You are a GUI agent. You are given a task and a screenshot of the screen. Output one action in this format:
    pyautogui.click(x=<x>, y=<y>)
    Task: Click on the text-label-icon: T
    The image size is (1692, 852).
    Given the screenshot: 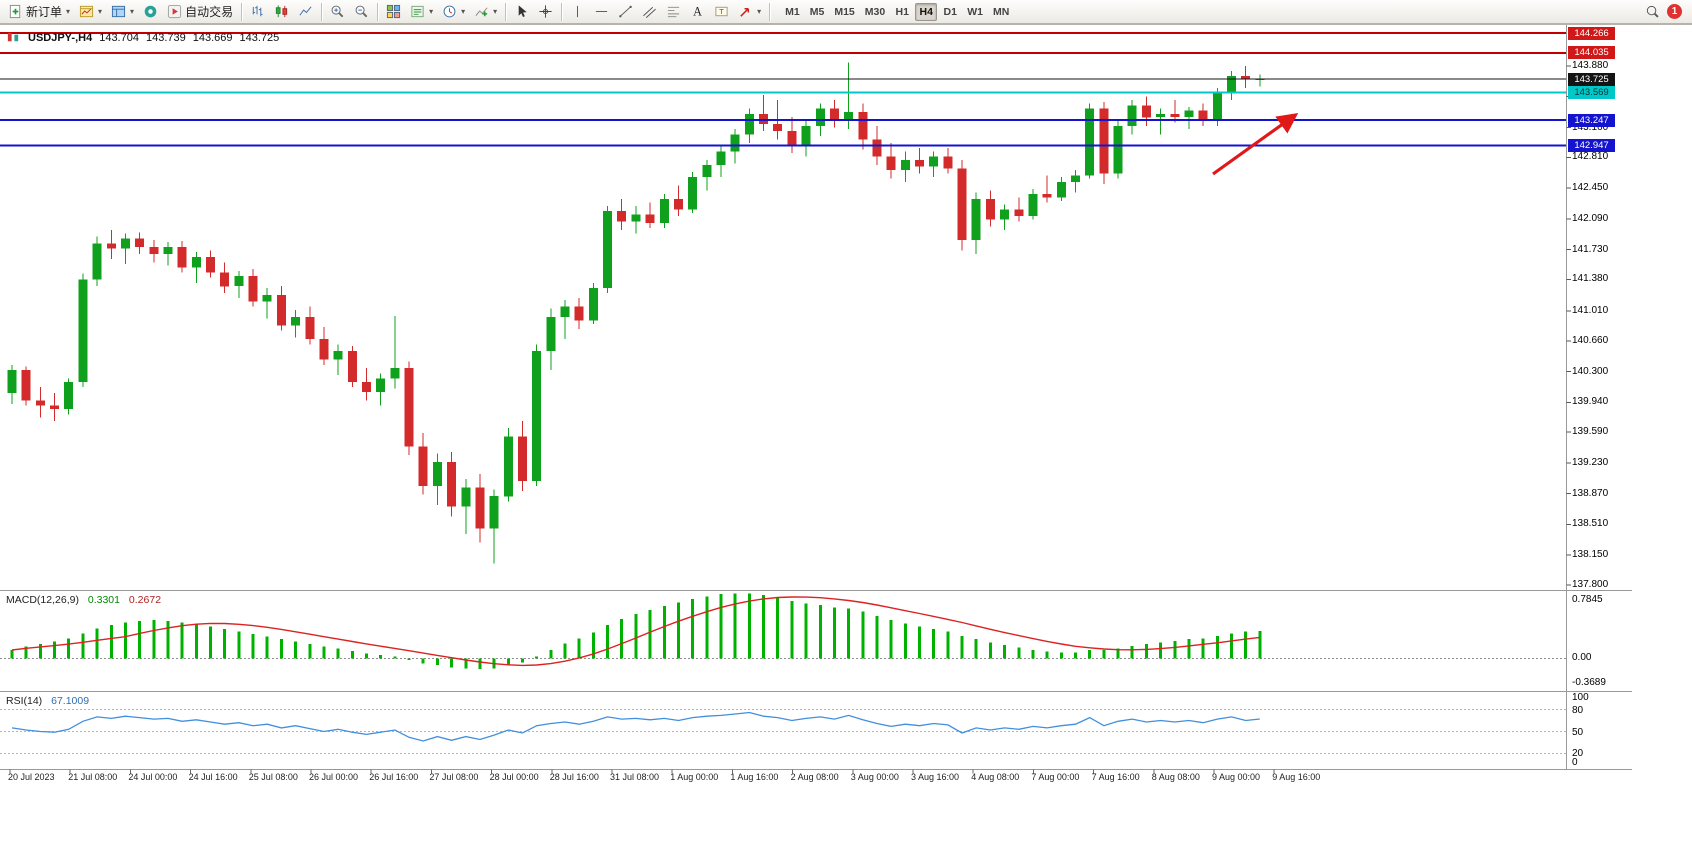 What is the action you would take?
    pyautogui.click(x=721, y=11)
    